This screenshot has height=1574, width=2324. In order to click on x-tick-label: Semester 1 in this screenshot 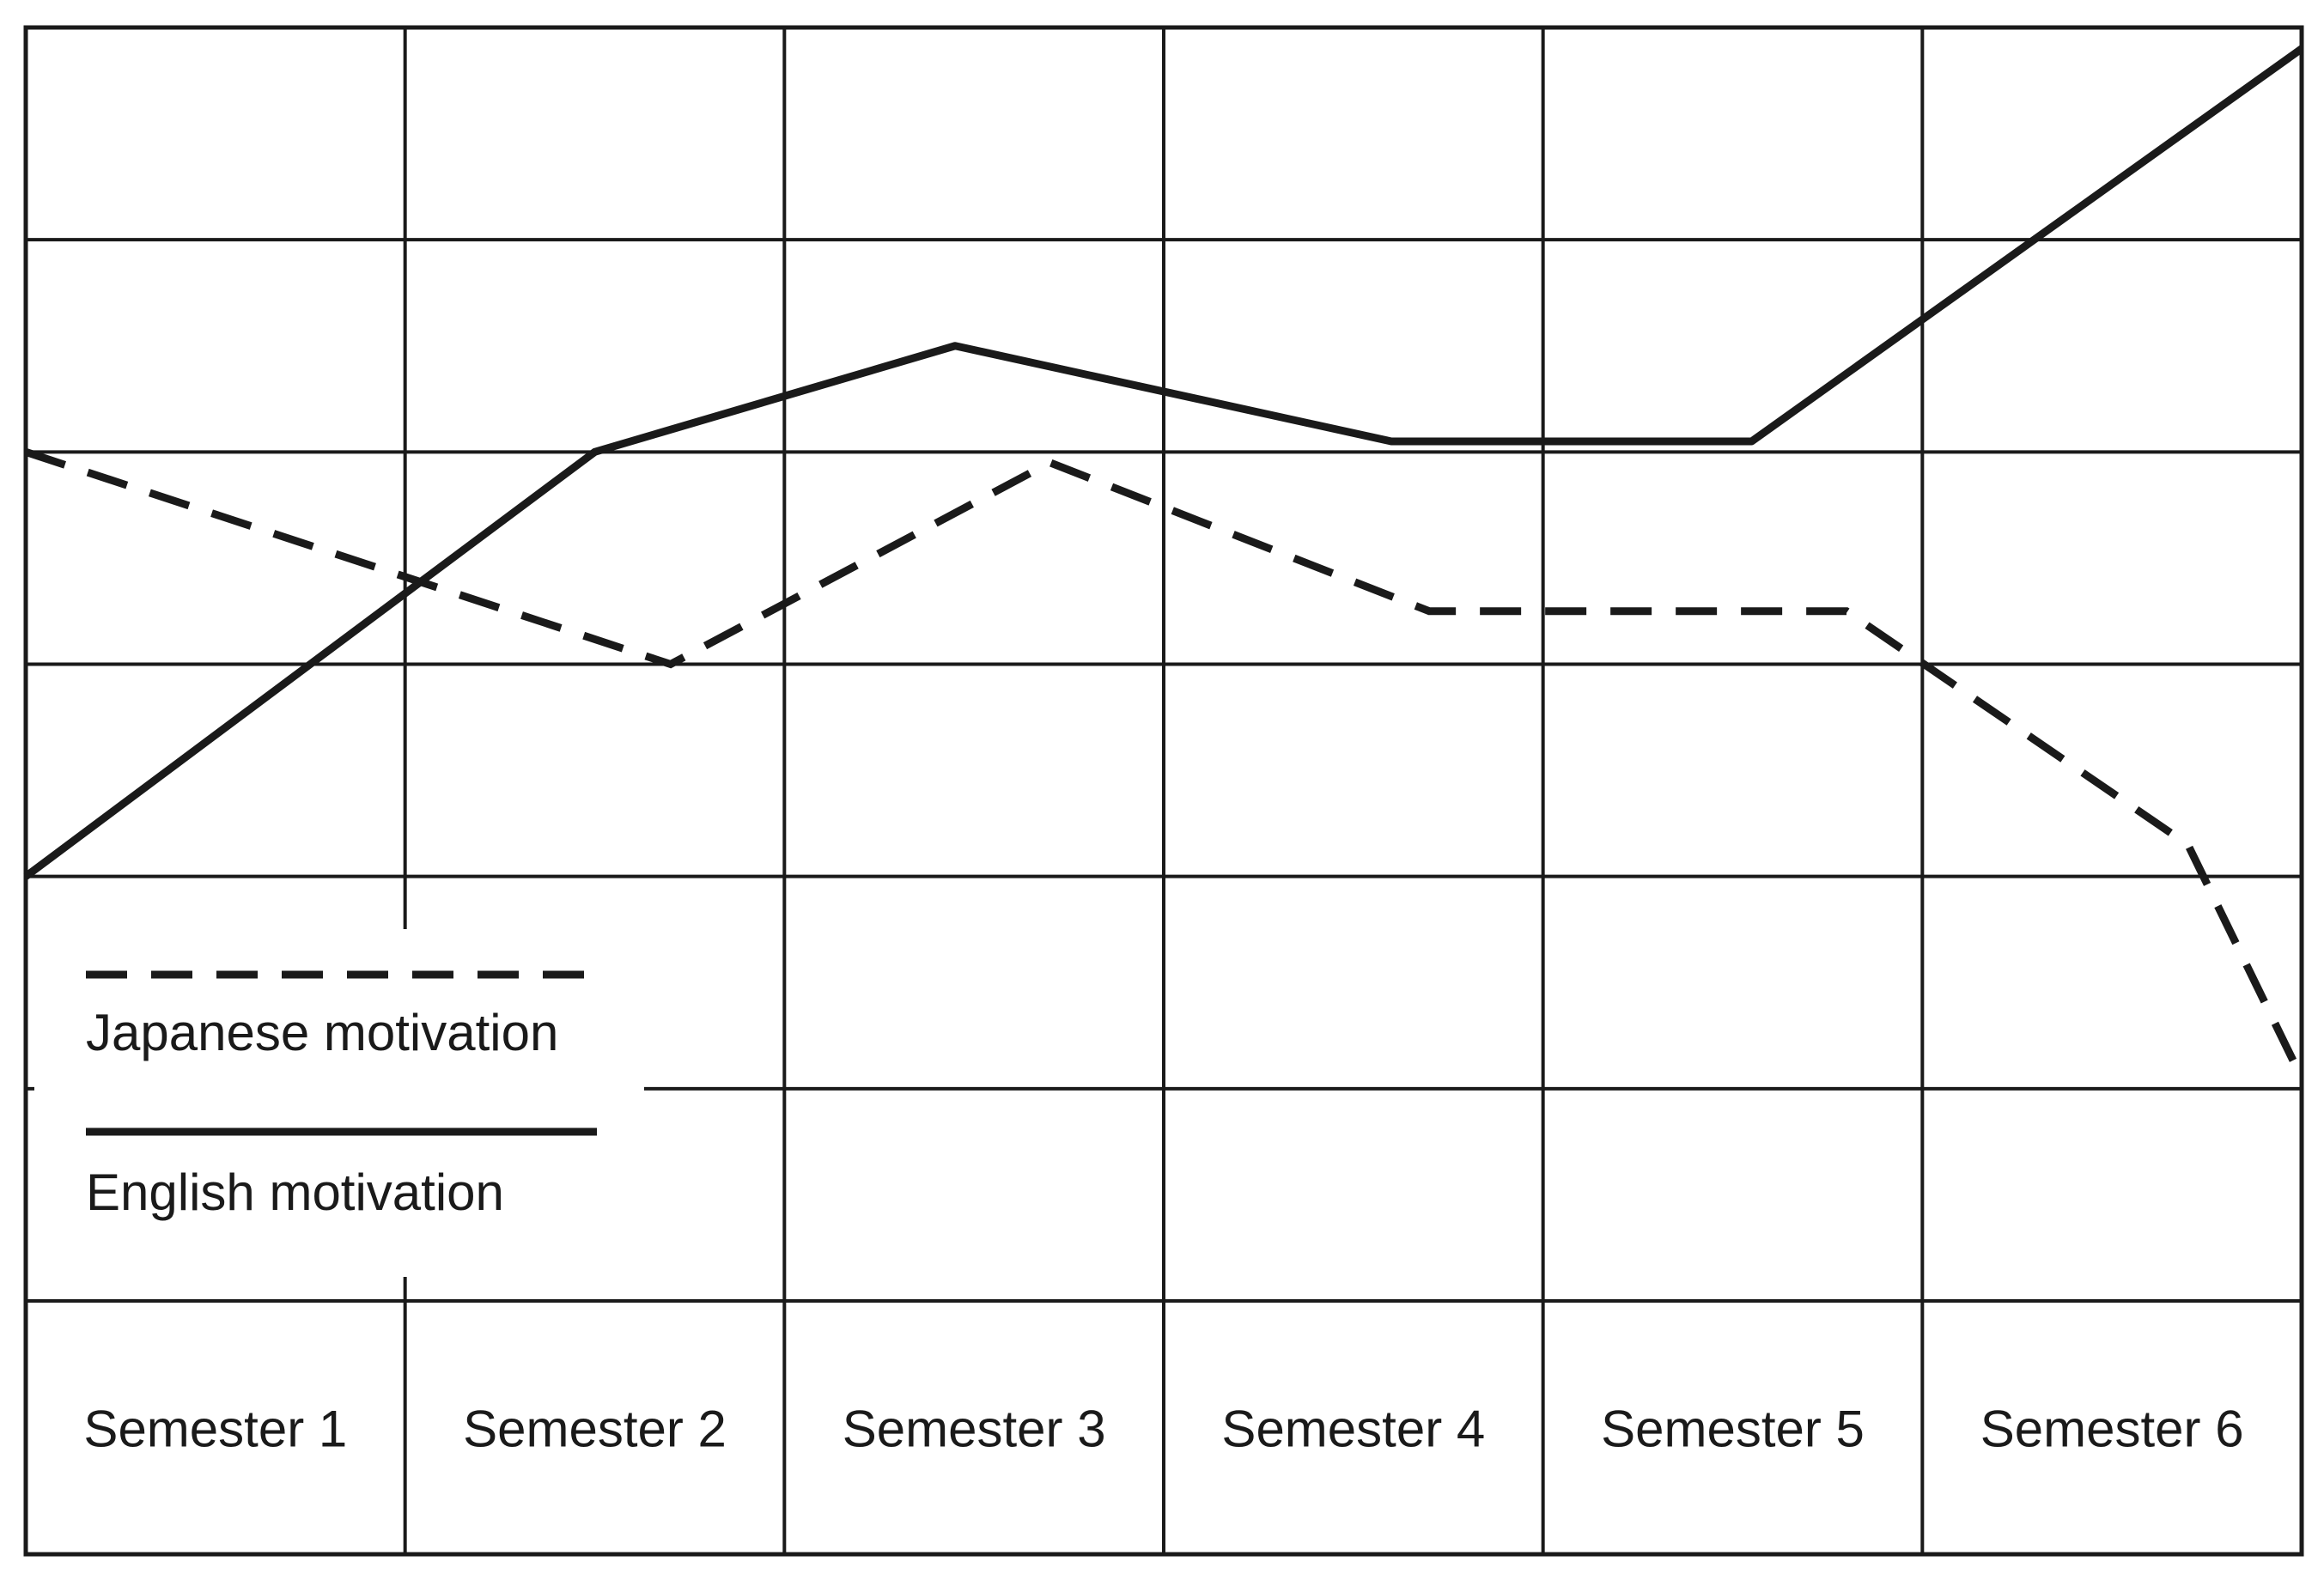, I will do `click(215, 1430)`.